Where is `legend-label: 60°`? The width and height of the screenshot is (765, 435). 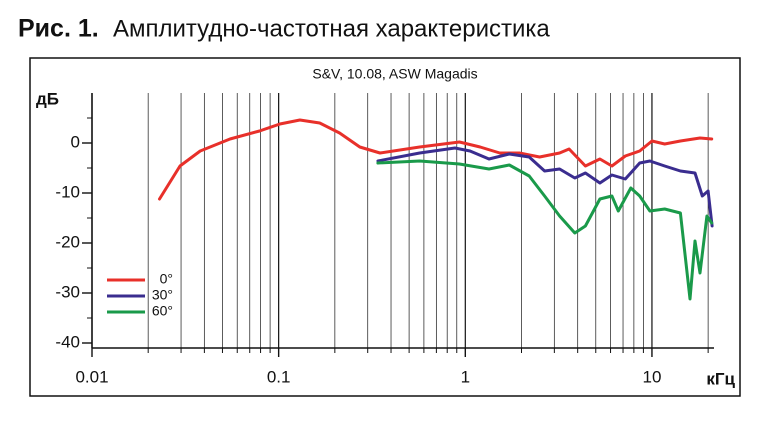 legend-label: 60° is located at coordinates (162, 311).